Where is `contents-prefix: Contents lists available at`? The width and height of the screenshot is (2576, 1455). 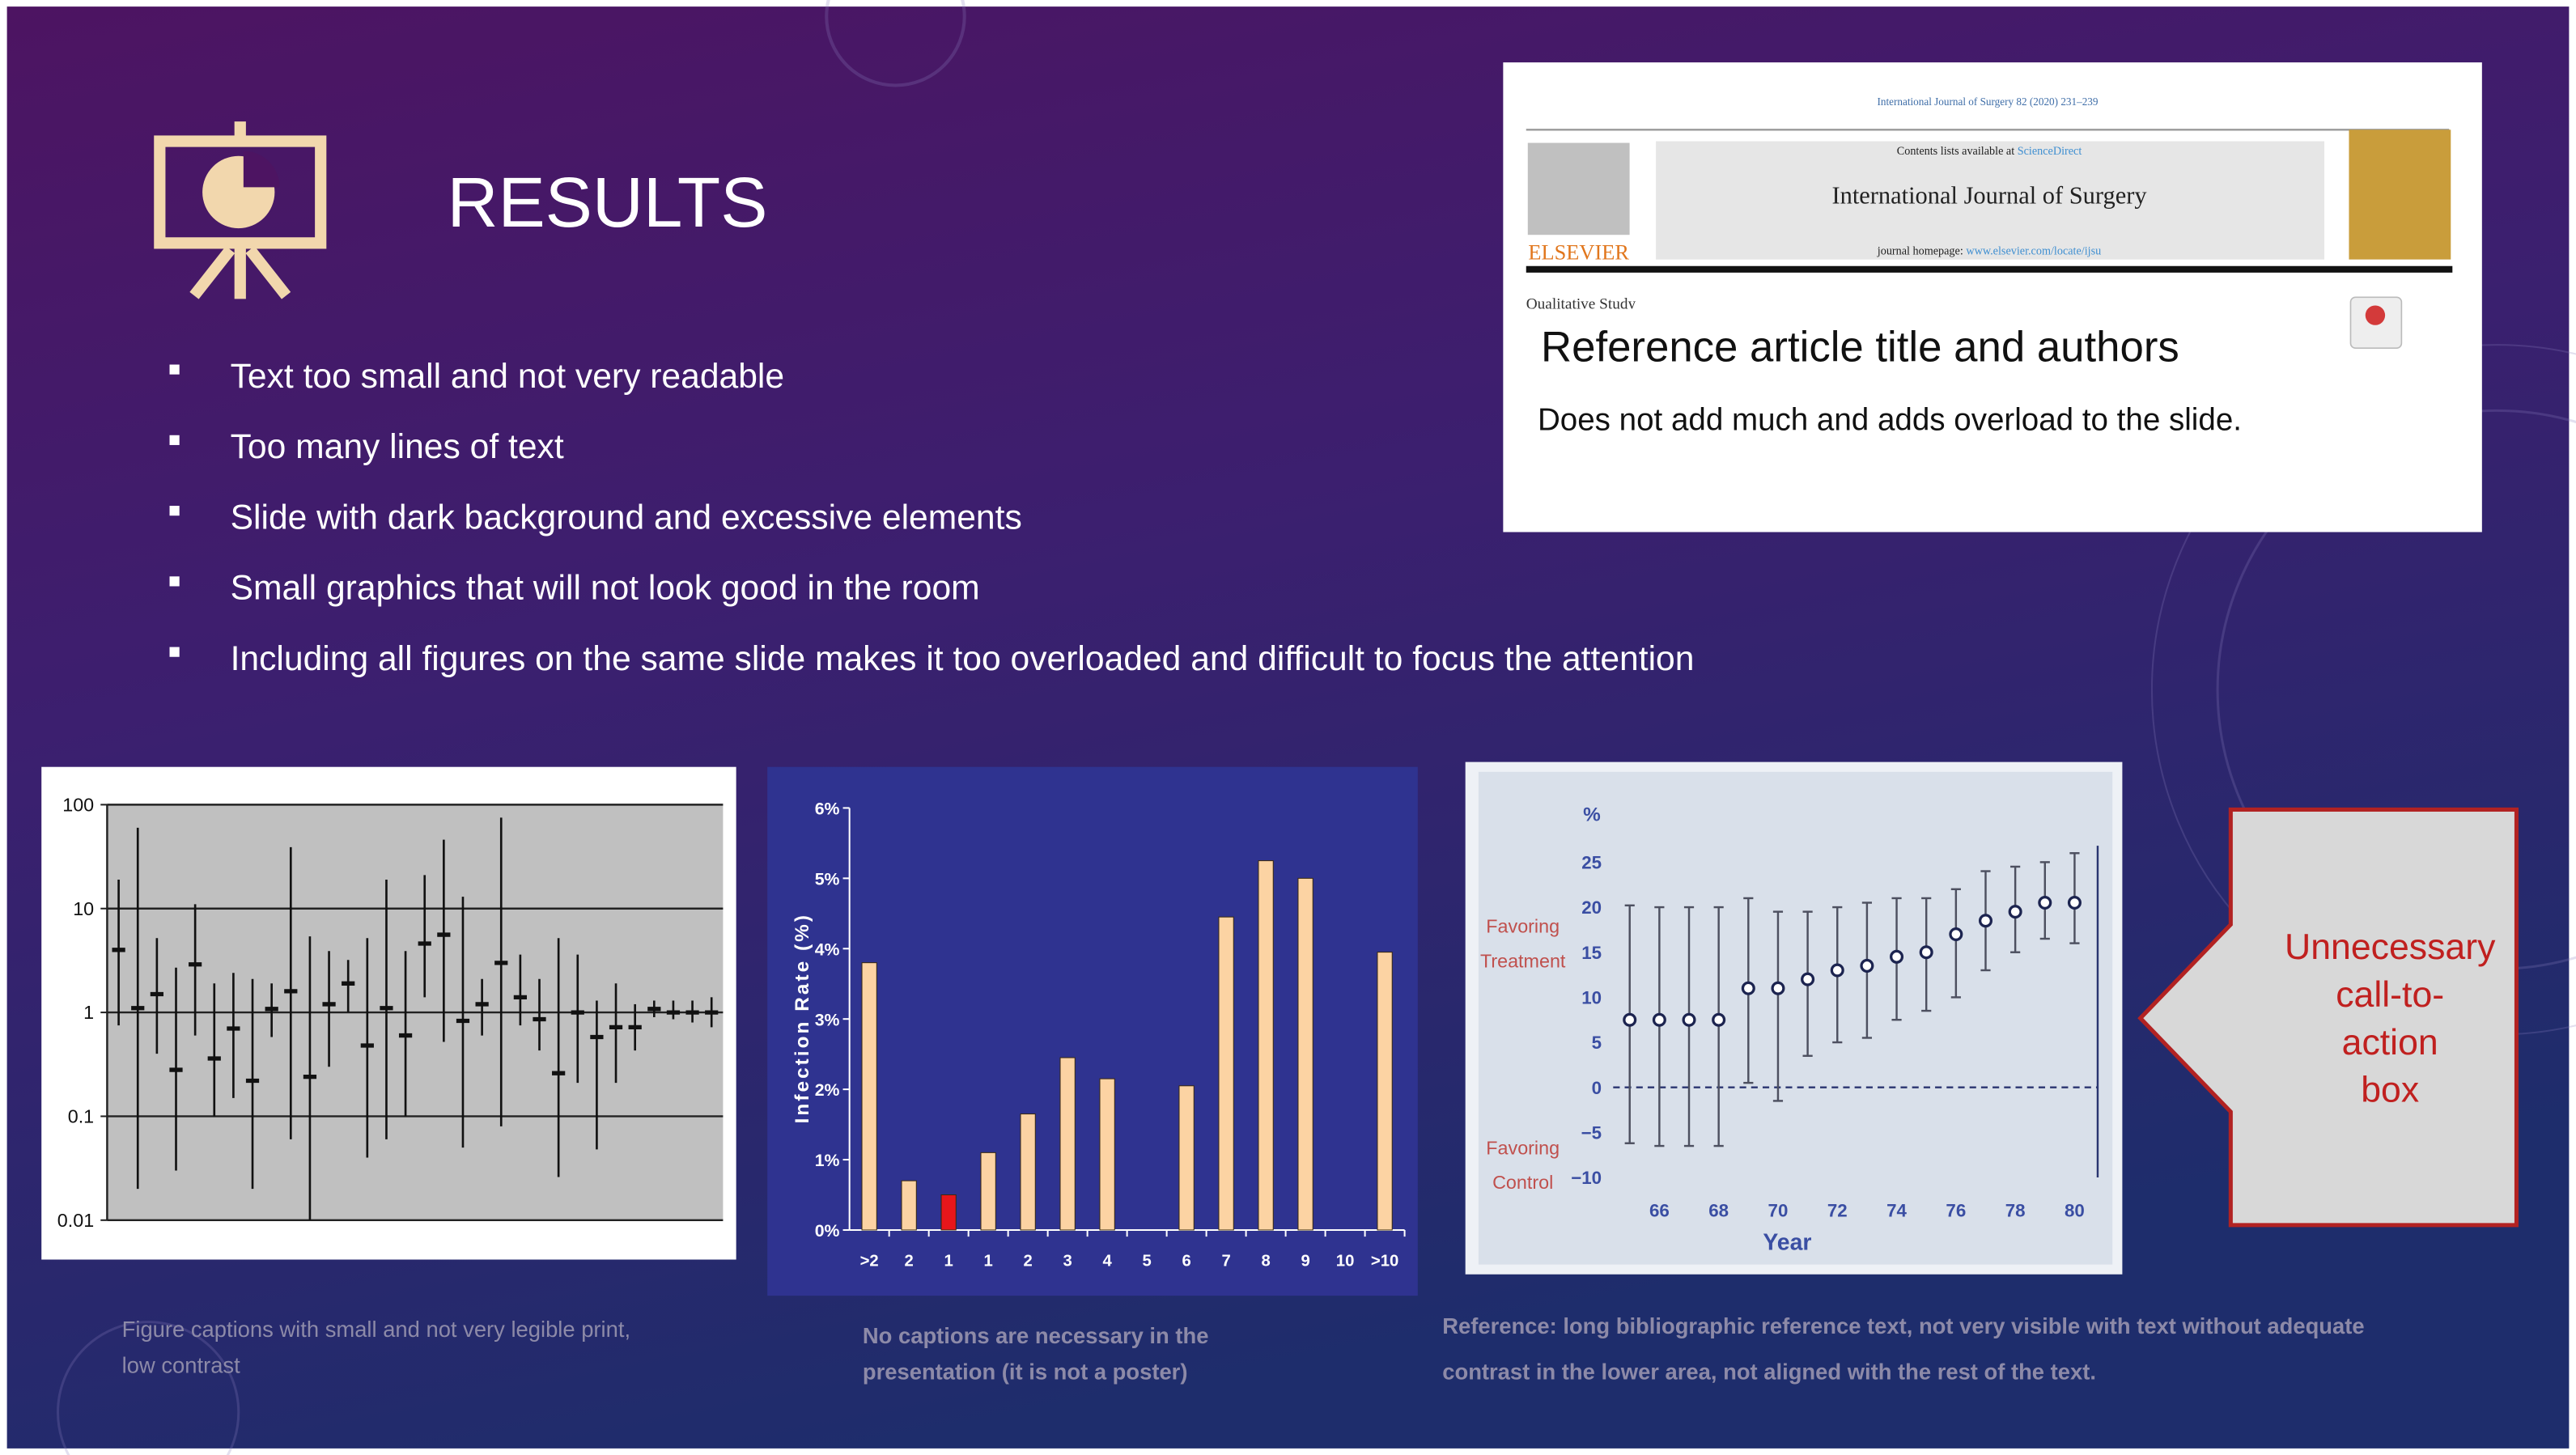
contents-prefix: Contents lists available at is located at coordinates (1955, 151).